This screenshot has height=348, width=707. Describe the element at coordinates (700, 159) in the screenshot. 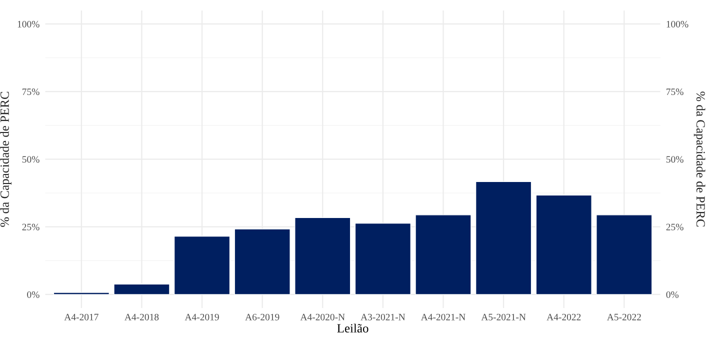

I see `y2-axis-title: % da Capacidade de PERC` at that location.